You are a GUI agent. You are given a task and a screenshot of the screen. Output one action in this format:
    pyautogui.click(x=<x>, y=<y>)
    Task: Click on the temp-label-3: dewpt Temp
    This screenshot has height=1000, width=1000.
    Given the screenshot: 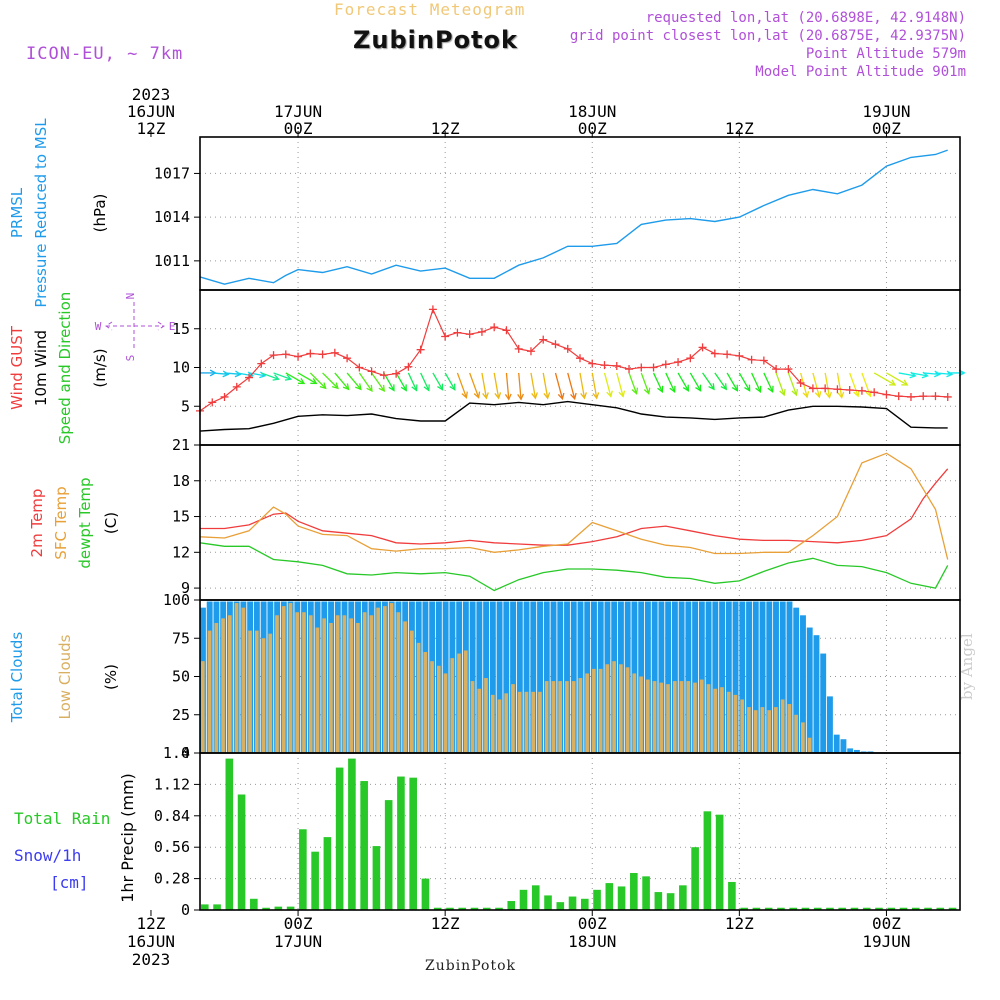 What is the action you would take?
    pyautogui.click(x=85, y=522)
    